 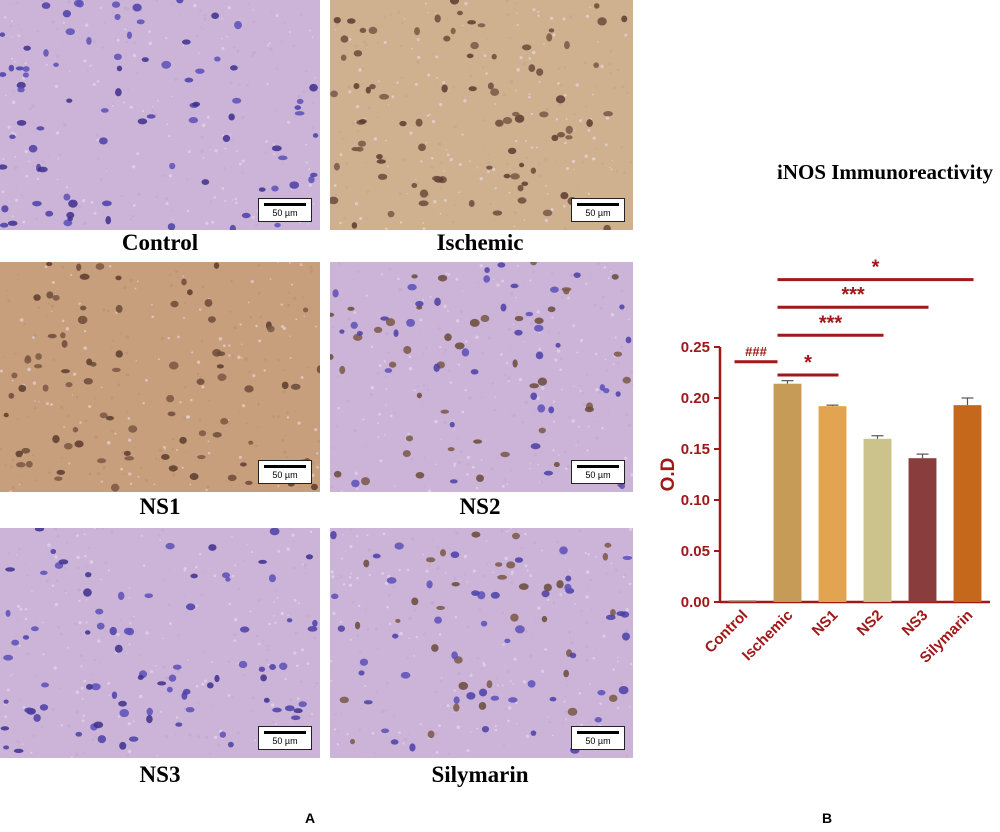 What do you see at coordinates (877, 520) in the screenshot?
I see `bar-ns2` at bounding box center [877, 520].